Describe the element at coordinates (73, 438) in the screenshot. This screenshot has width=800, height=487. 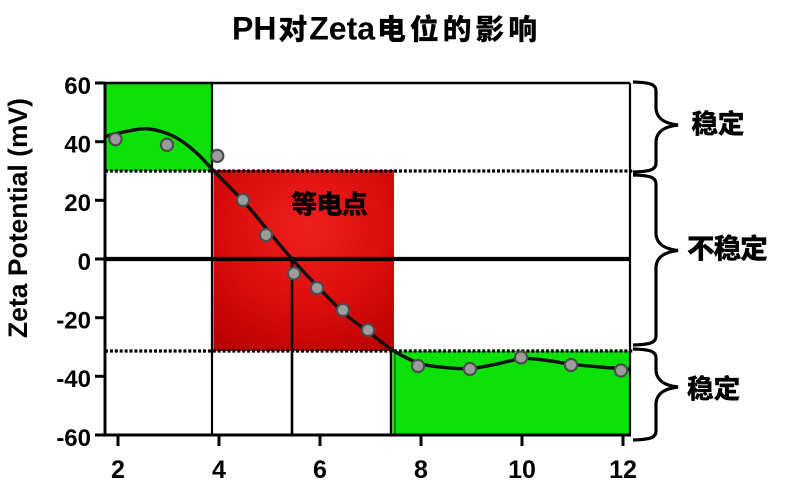
I see `svg-text: -60` at that location.